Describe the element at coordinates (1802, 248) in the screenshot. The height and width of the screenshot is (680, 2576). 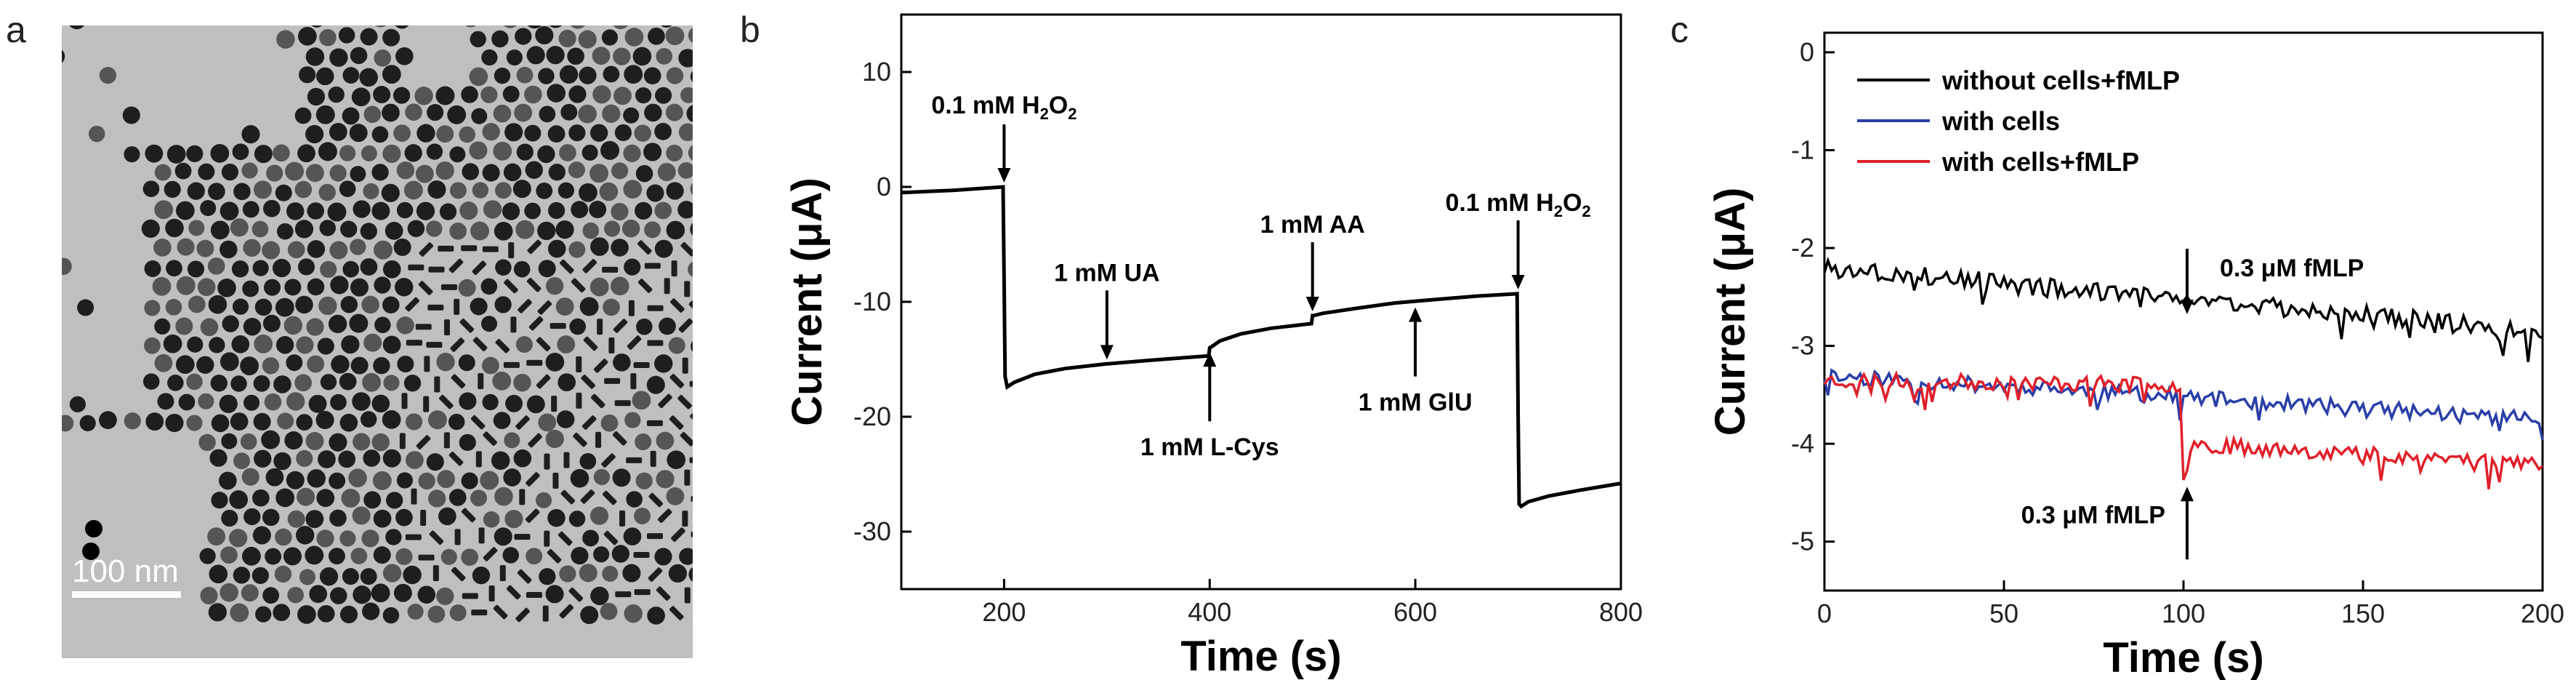
I see `y-tick-label: -2` at that location.